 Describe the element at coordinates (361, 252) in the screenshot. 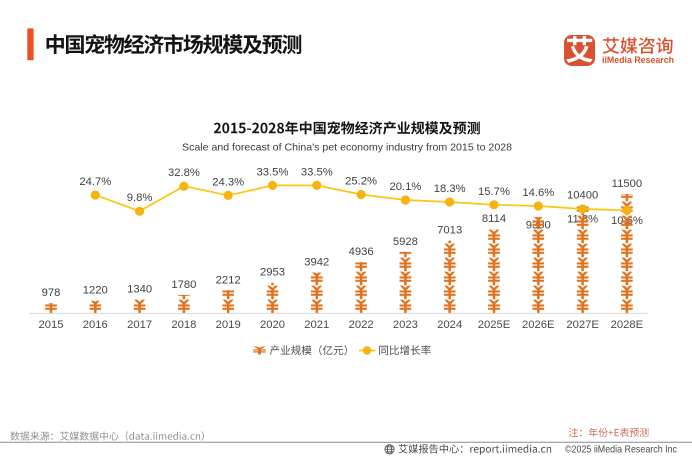

I see `svg-text: 4936` at that location.